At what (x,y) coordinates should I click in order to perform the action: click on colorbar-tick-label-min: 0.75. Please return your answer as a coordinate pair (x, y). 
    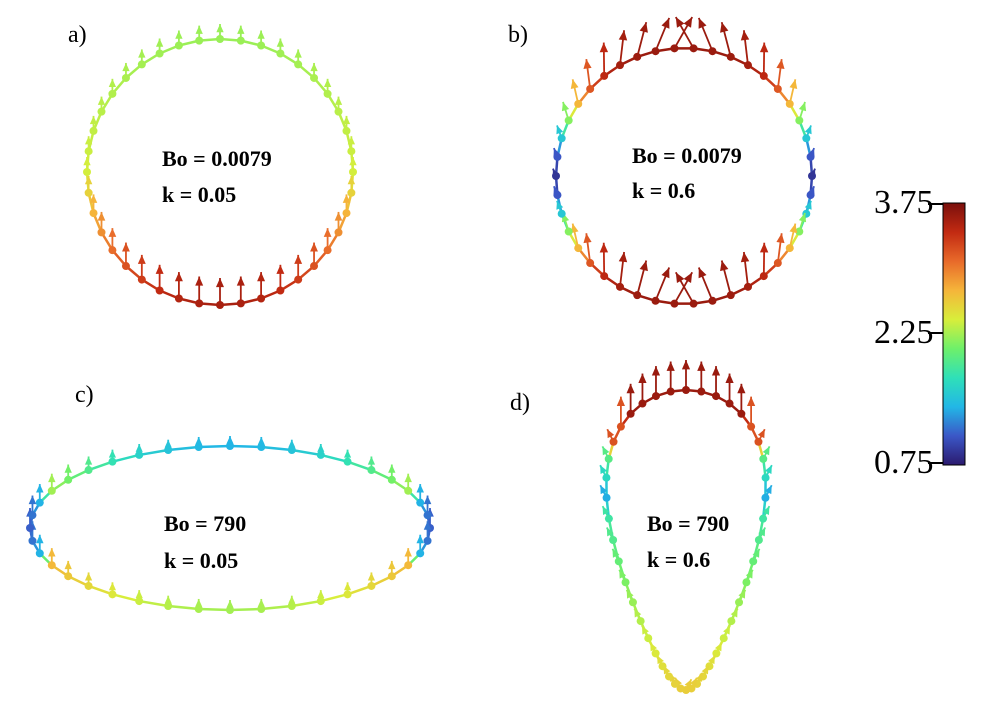
    Looking at the image, I should click on (904, 462).